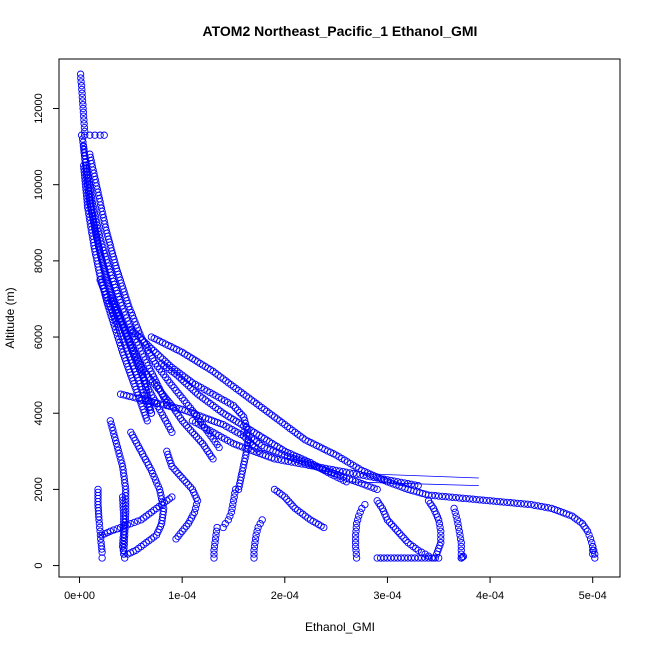  I want to click on y-tick-label: 10000, so click(39, 184).